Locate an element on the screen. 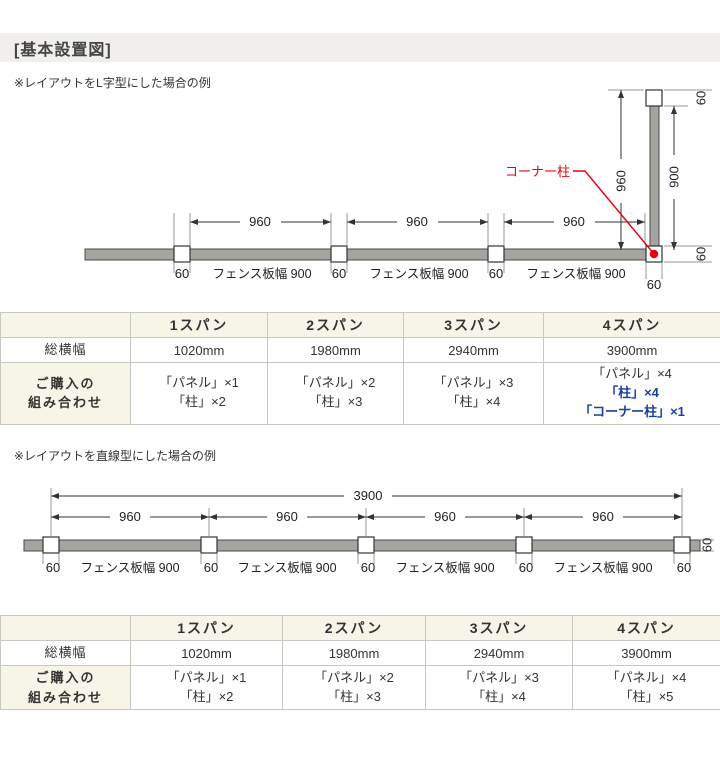 The image size is (720, 760). dim-corner-post-60-right: 60 is located at coordinates (701, 254).